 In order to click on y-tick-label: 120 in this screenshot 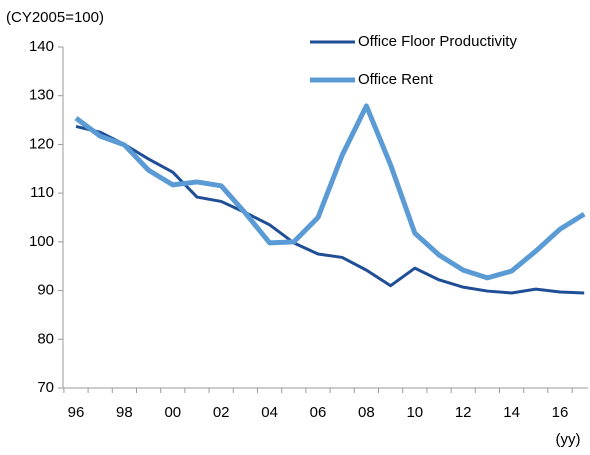, I will do `click(41, 143)`.